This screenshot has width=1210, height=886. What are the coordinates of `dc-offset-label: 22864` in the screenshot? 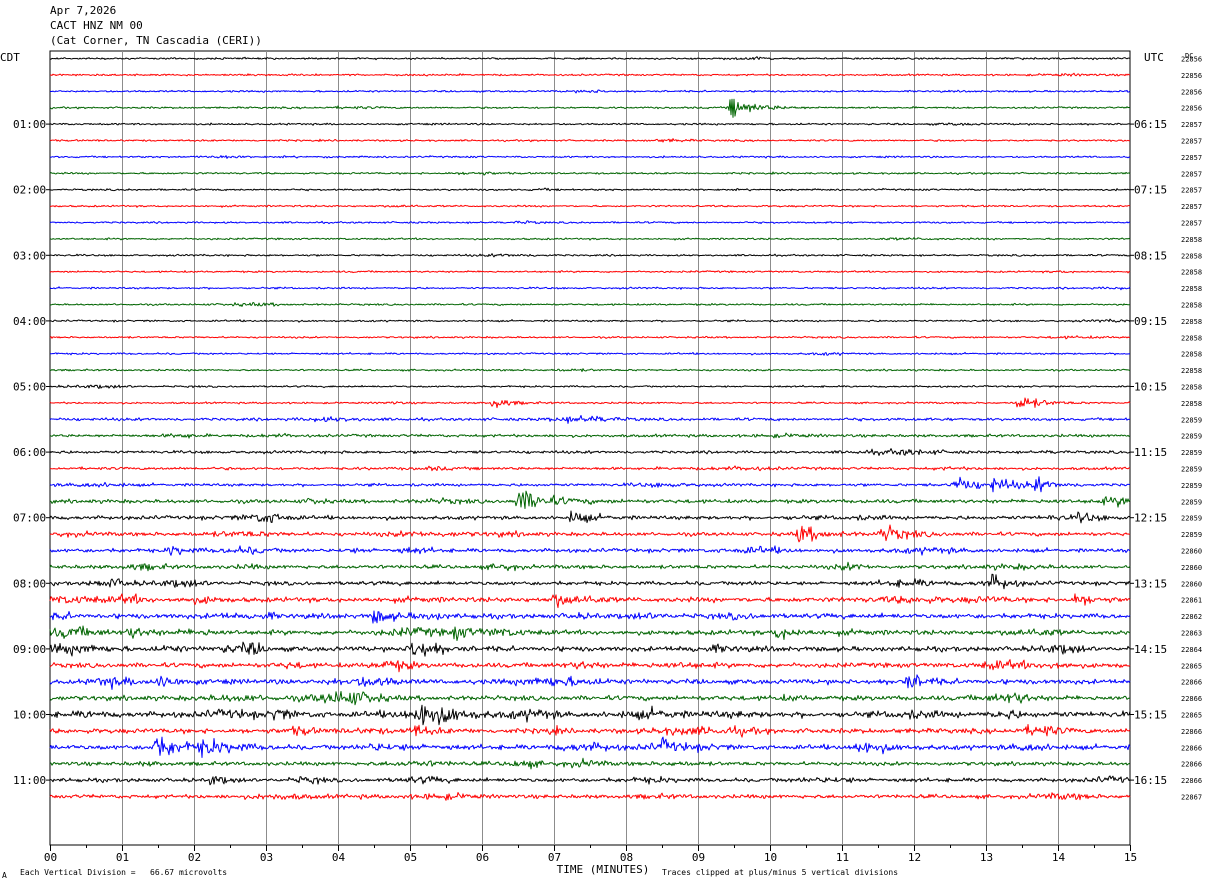 It's located at (1191, 650).